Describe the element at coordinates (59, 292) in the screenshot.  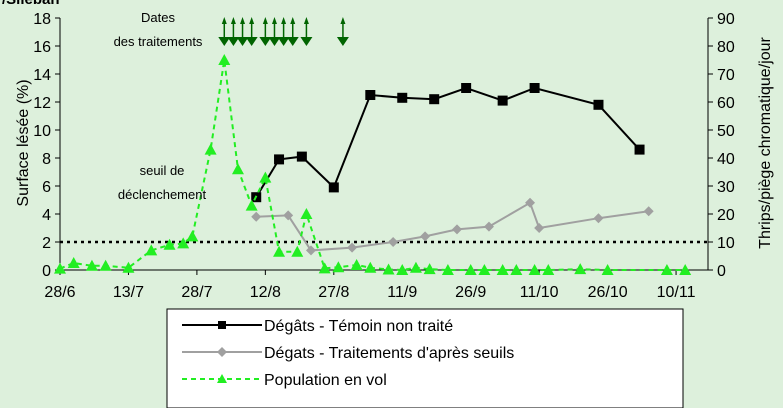
I see `x-tick-label: 28/6` at that location.